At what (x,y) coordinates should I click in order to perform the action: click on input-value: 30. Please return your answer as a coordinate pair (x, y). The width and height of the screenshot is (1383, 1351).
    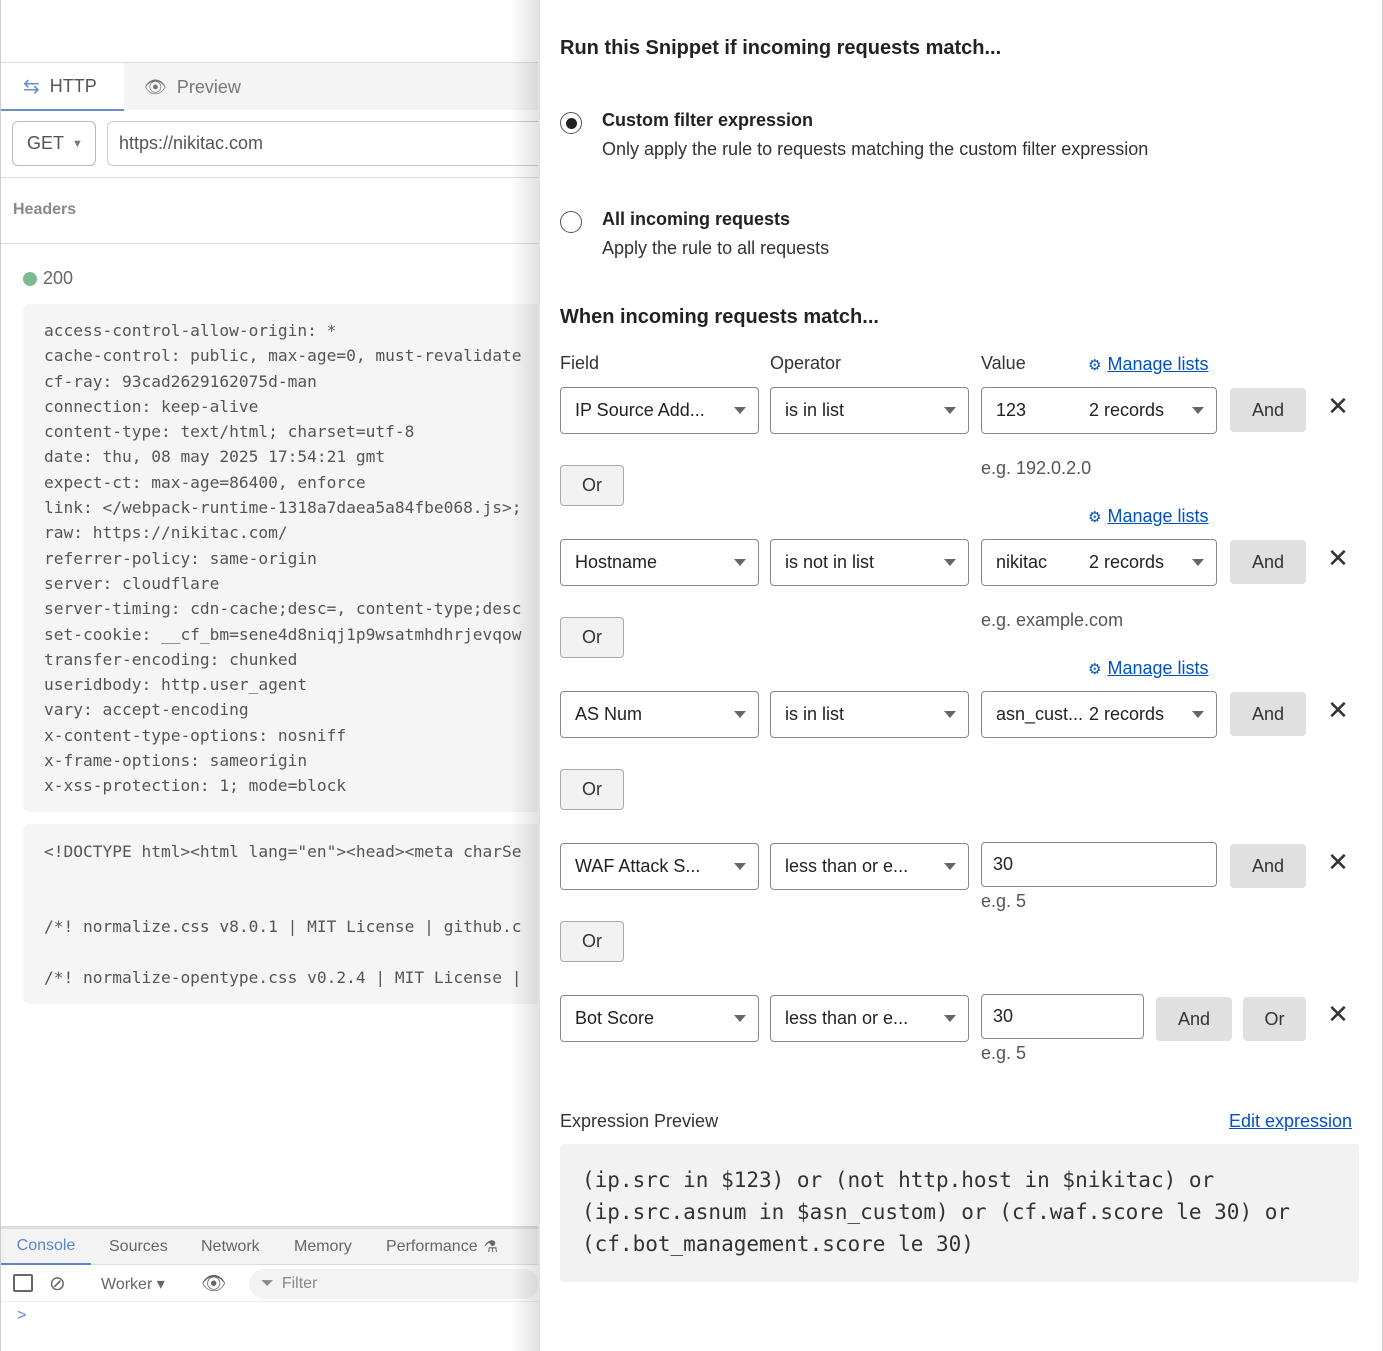
    Looking at the image, I should click on (1003, 864).